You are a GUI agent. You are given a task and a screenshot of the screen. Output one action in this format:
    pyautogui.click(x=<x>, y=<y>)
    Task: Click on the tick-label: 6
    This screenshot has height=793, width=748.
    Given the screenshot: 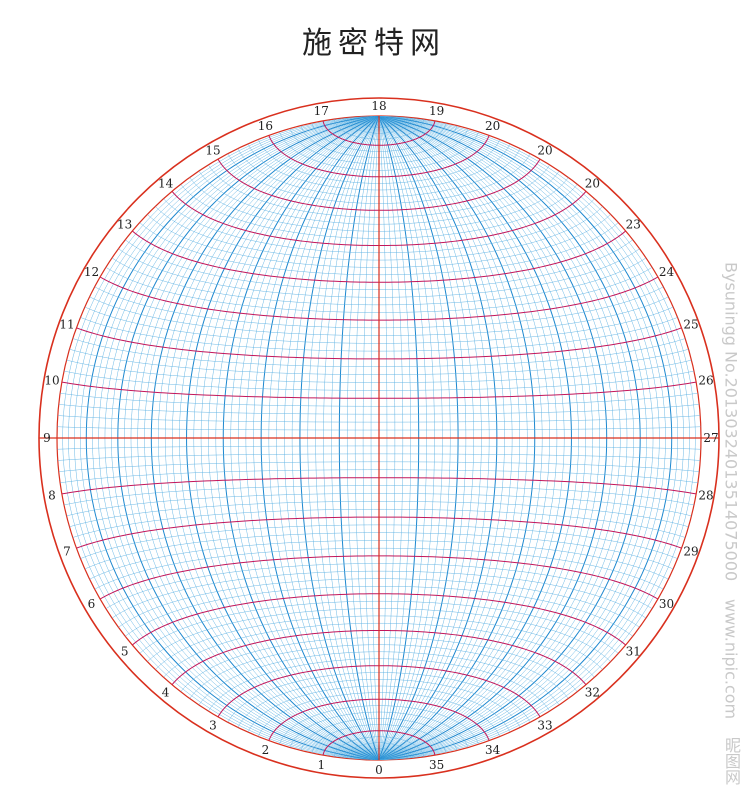 What is the action you would take?
    pyautogui.click(x=92, y=604)
    